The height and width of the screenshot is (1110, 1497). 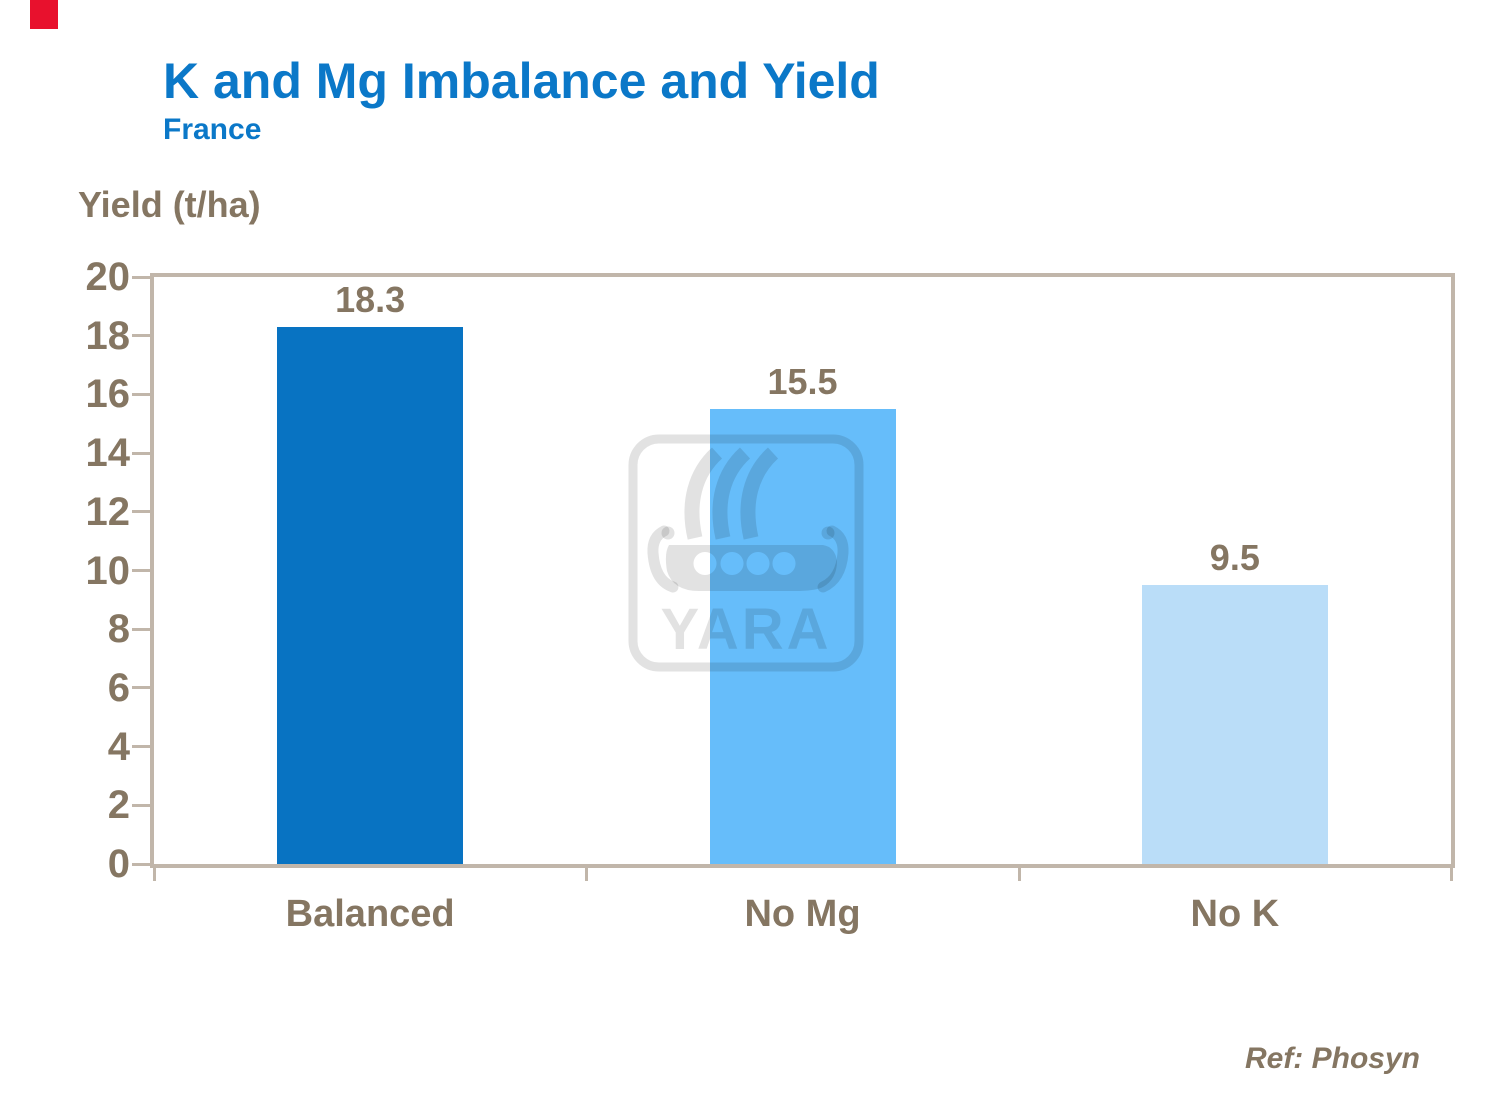 What do you see at coordinates (118, 687) in the screenshot?
I see `y-tick-label: 6` at bounding box center [118, 687].